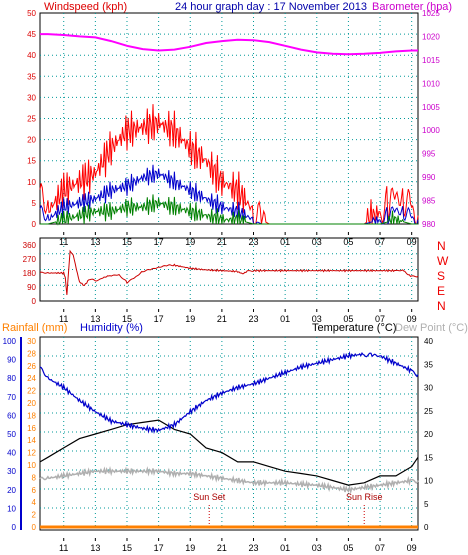 The width and height of the screenshot is (468, 555). What do you see at coordinates (229, 44) in the screenshot?
I see `barometer-series-line` at bounding box center [229, 44].